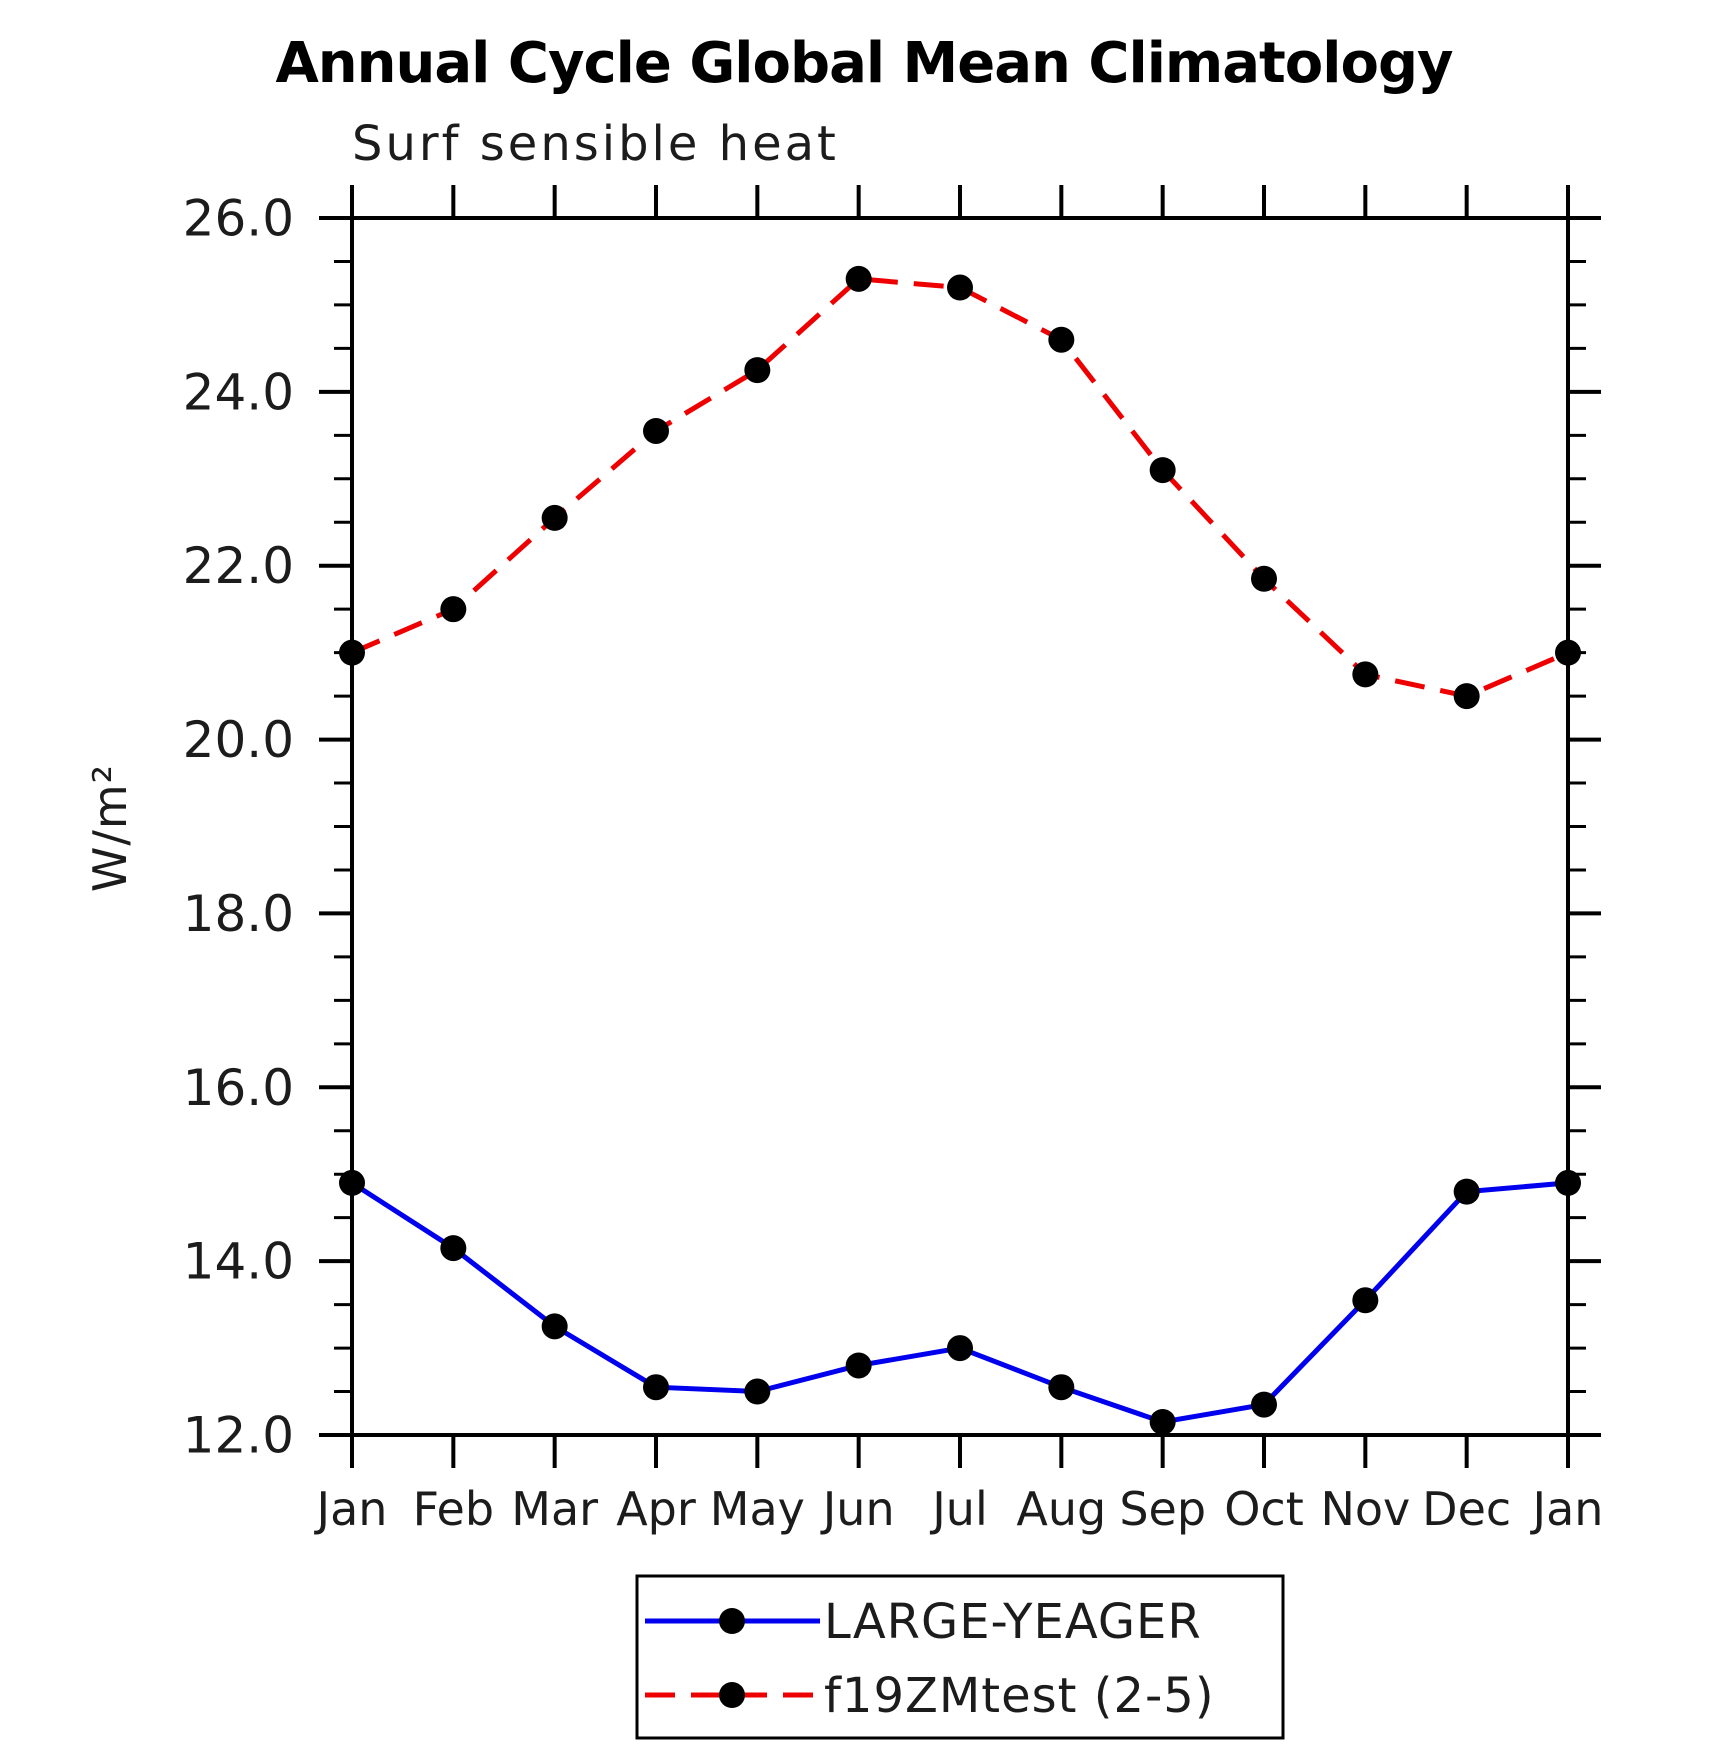 The height and width of the screenshot is (1750, 1710). Describe the element at coordinates (1061, 1509) in the screenshot. I see `x-tick-label: Aug` at that location.